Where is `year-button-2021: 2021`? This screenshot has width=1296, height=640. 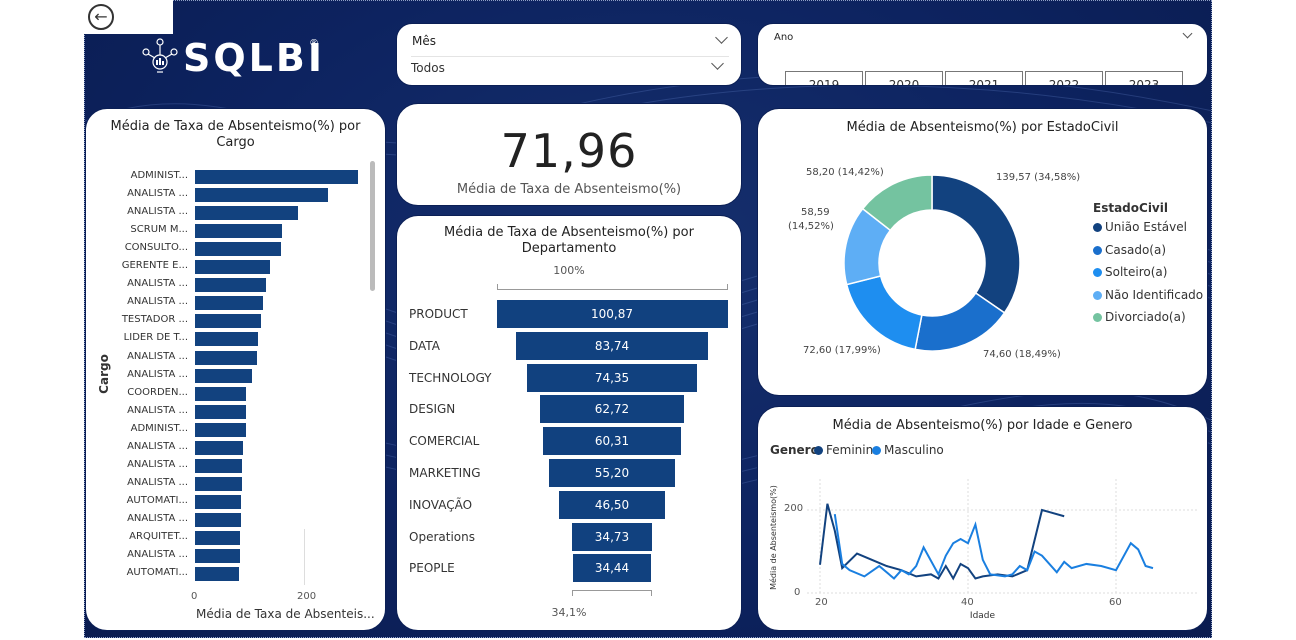
year-button-2021: 2021 is located at coordinates (984, 78).